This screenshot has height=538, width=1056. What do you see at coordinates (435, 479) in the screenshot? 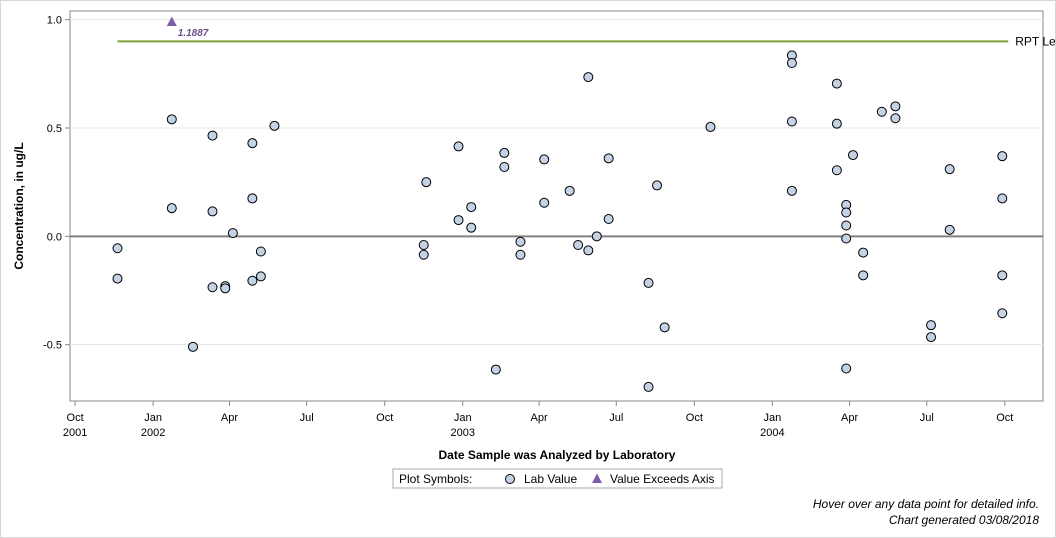
I see `legend-heading: Plot Symbols:` at bounding box center [435, 479].